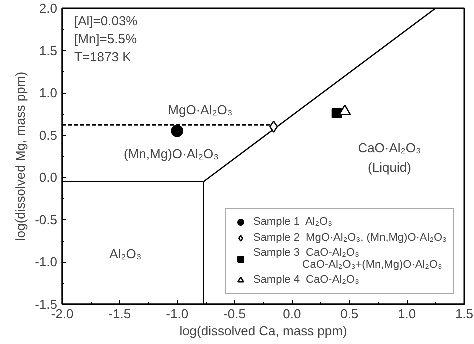 The width and height of the screenshot is (474, 344). What do you see at coordinates (464, 314) in the screenshot?
I see `x-tick-label: 1.5` at bounding box center [464, 314].